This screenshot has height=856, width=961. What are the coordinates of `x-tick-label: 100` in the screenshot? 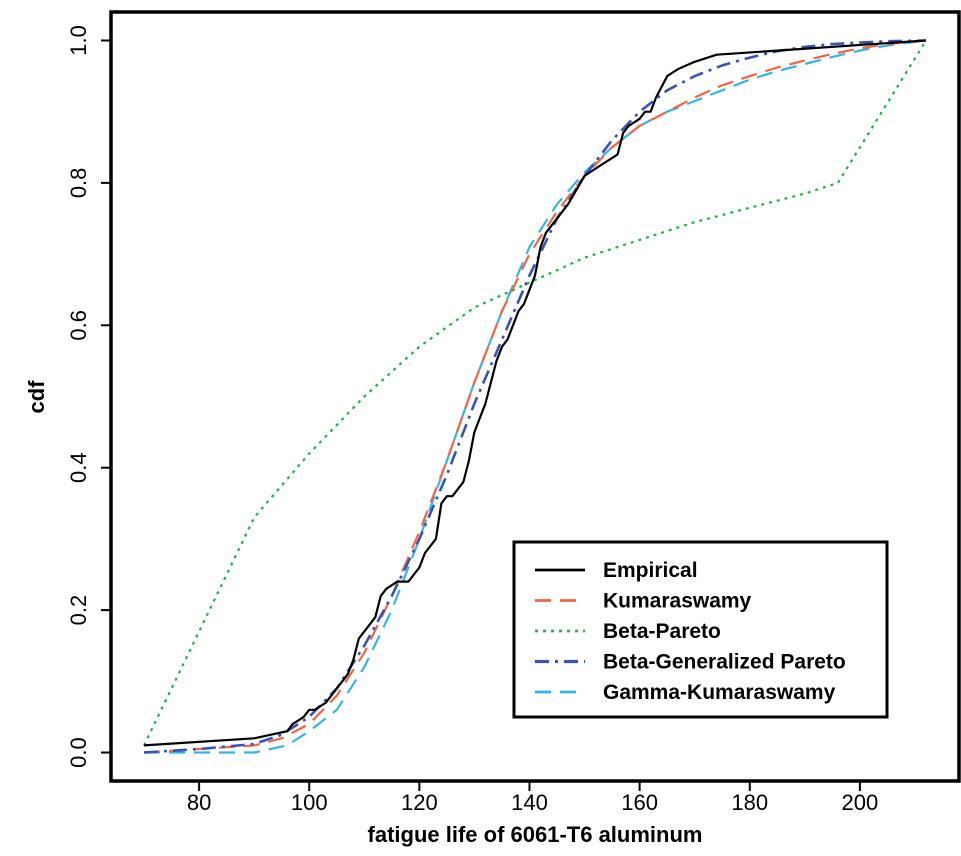 It's located at (309, 802).